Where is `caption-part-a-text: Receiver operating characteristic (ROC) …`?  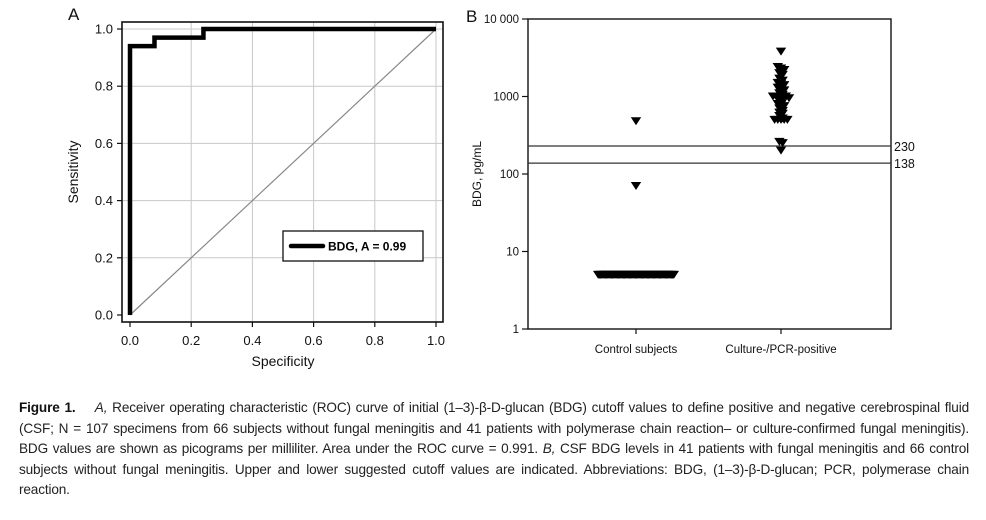 caption-part-a-text: Receiver operating characteristic (ROC) … is located at coordinates (494, 428).